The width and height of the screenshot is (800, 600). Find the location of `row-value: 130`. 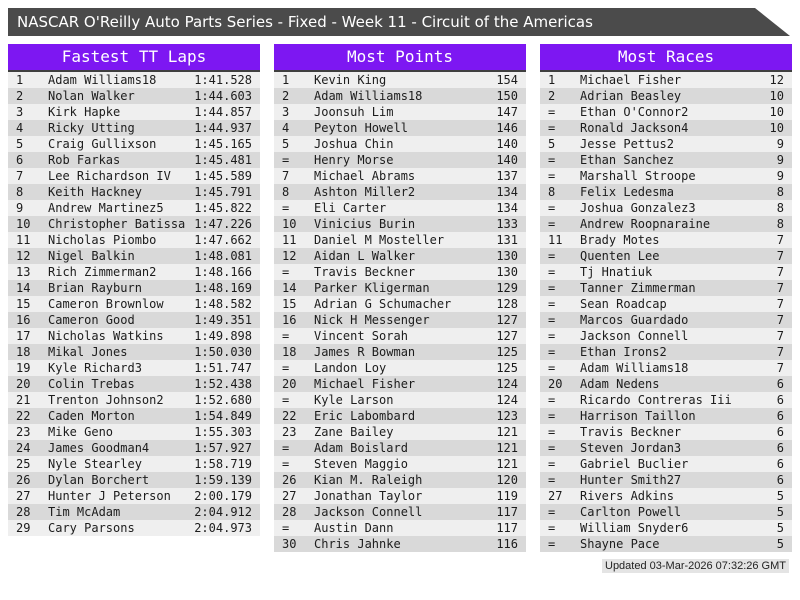

row-value: 130 is located at coordinates (507, 272).